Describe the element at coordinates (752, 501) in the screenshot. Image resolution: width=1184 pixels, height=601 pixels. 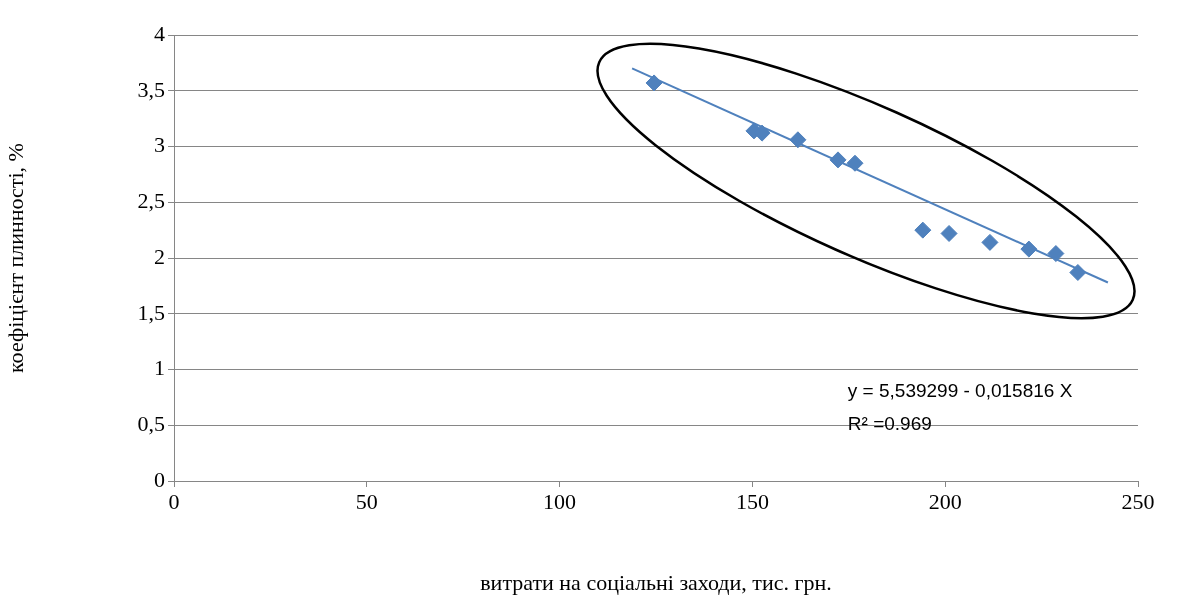
I see `x-tick-label: 150` at that location.